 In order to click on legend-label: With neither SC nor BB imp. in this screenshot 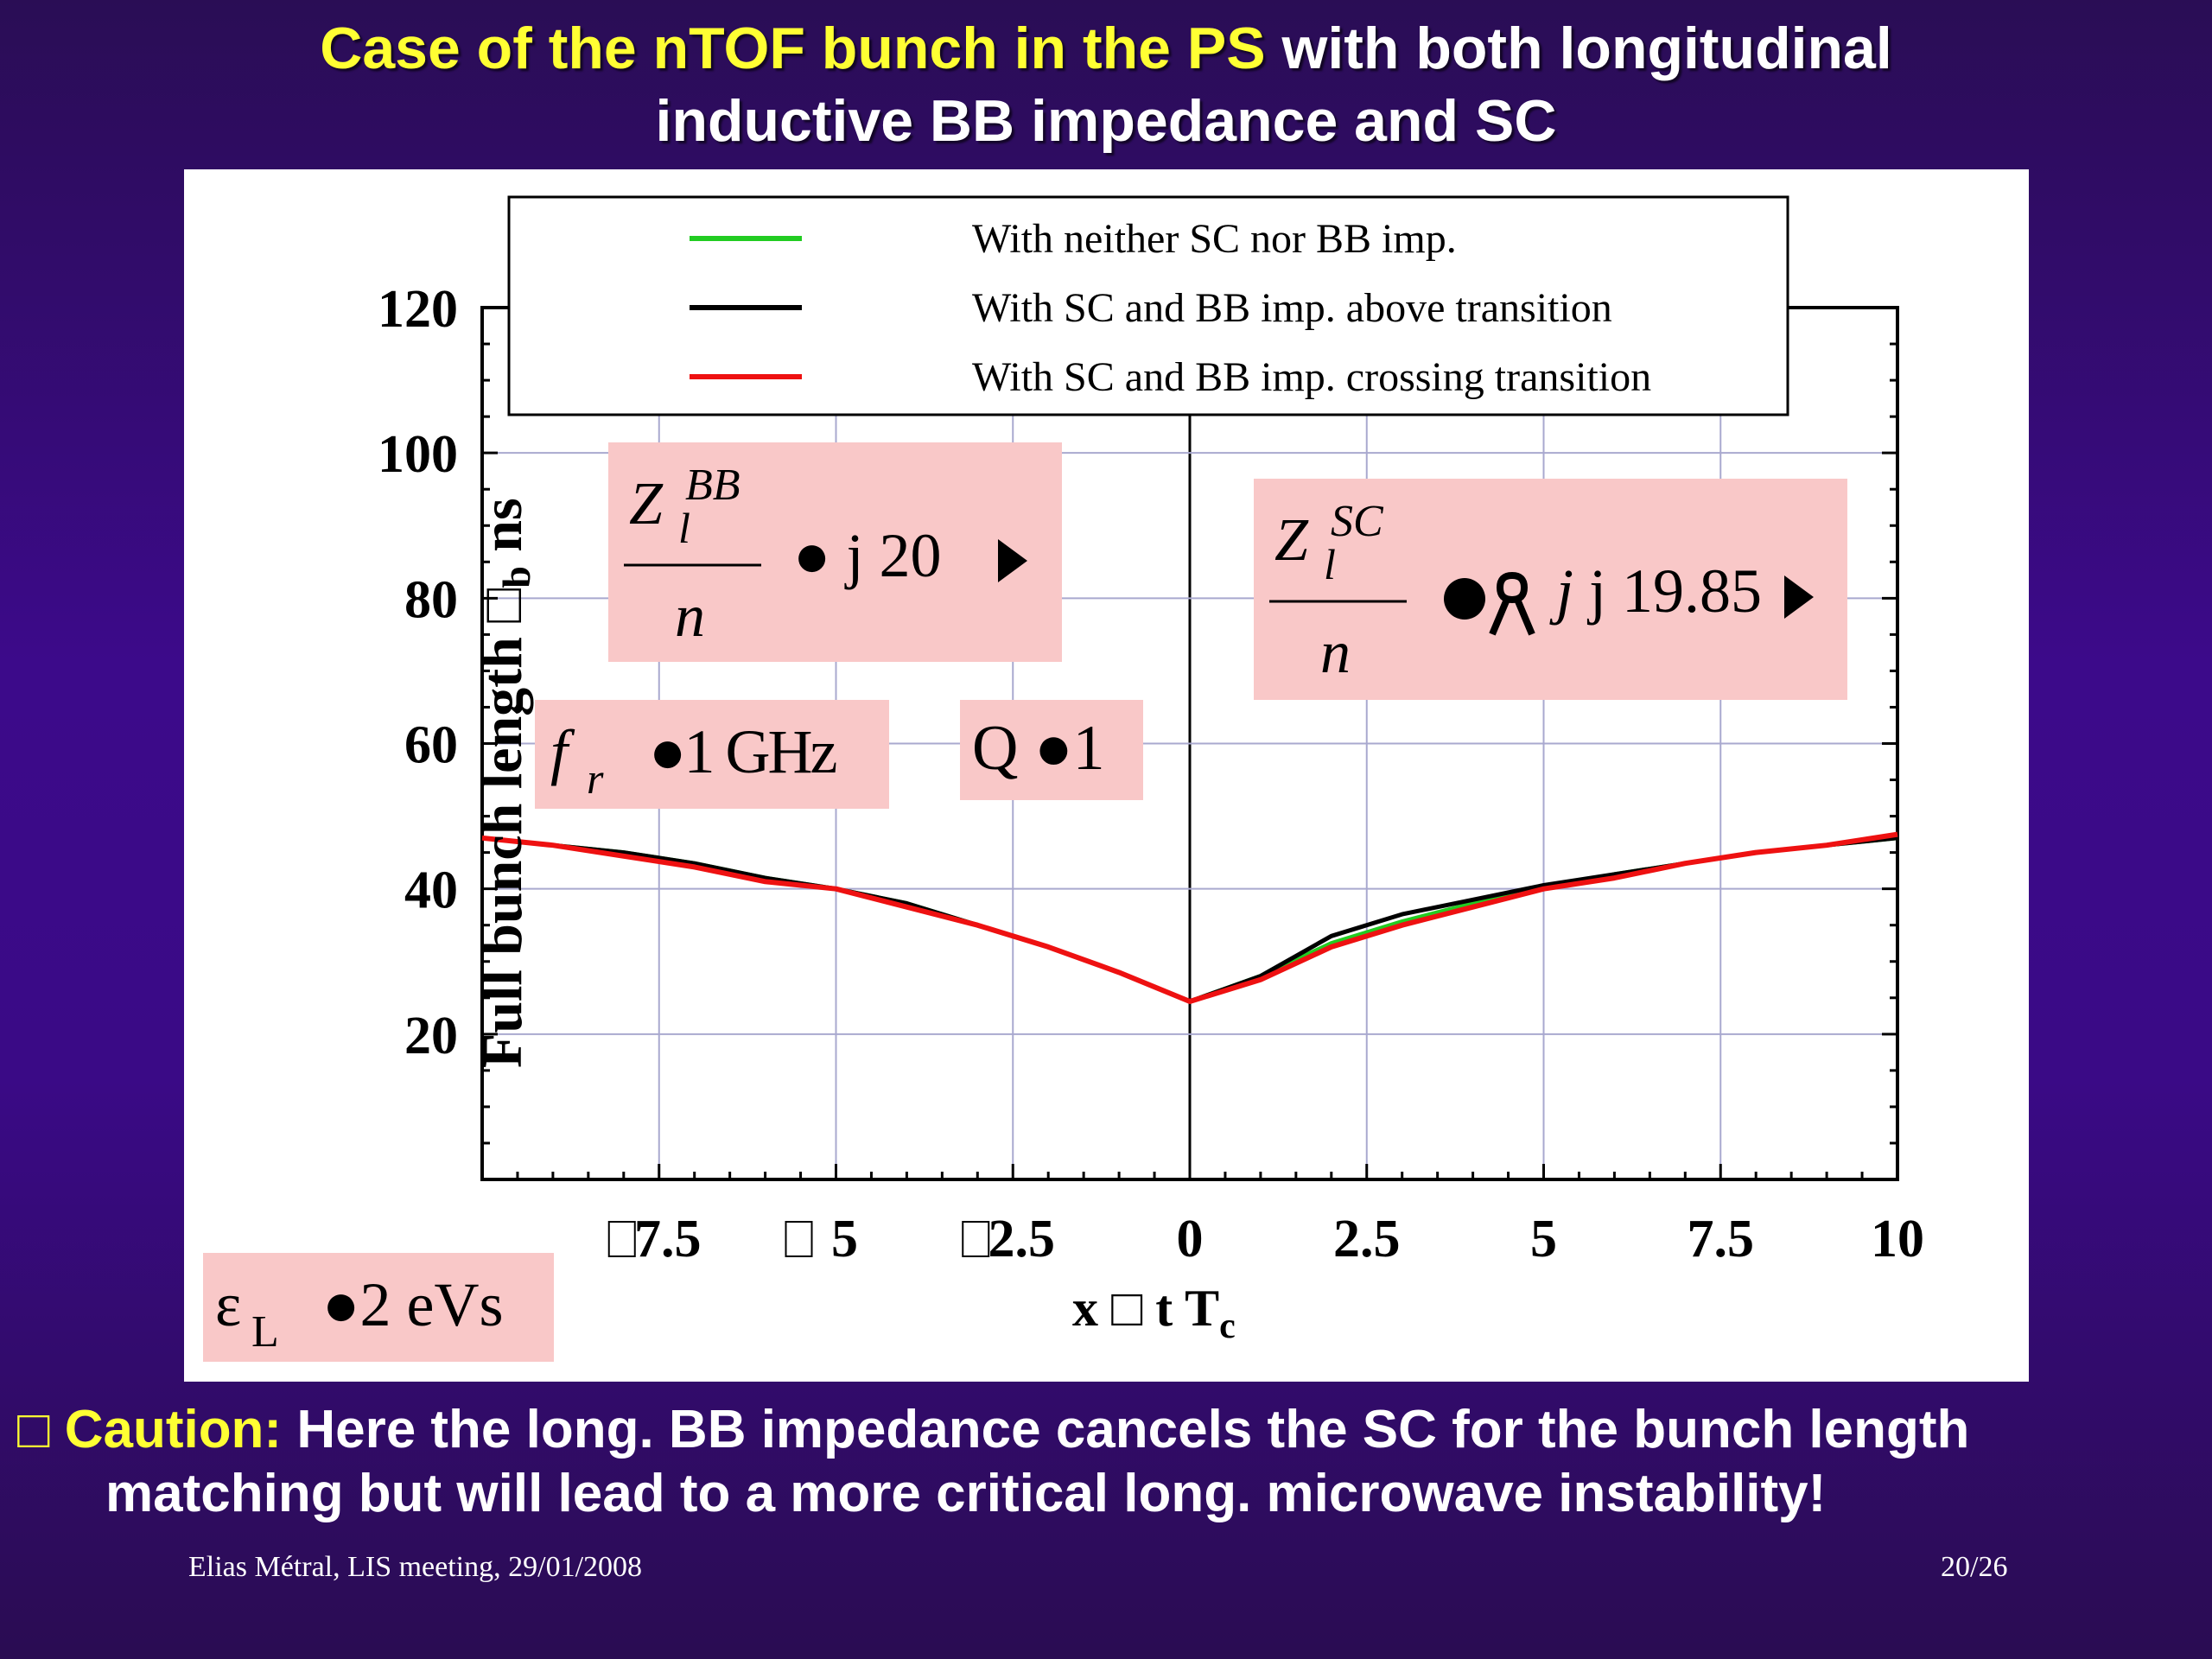, I will do `click(1214, 239)`.